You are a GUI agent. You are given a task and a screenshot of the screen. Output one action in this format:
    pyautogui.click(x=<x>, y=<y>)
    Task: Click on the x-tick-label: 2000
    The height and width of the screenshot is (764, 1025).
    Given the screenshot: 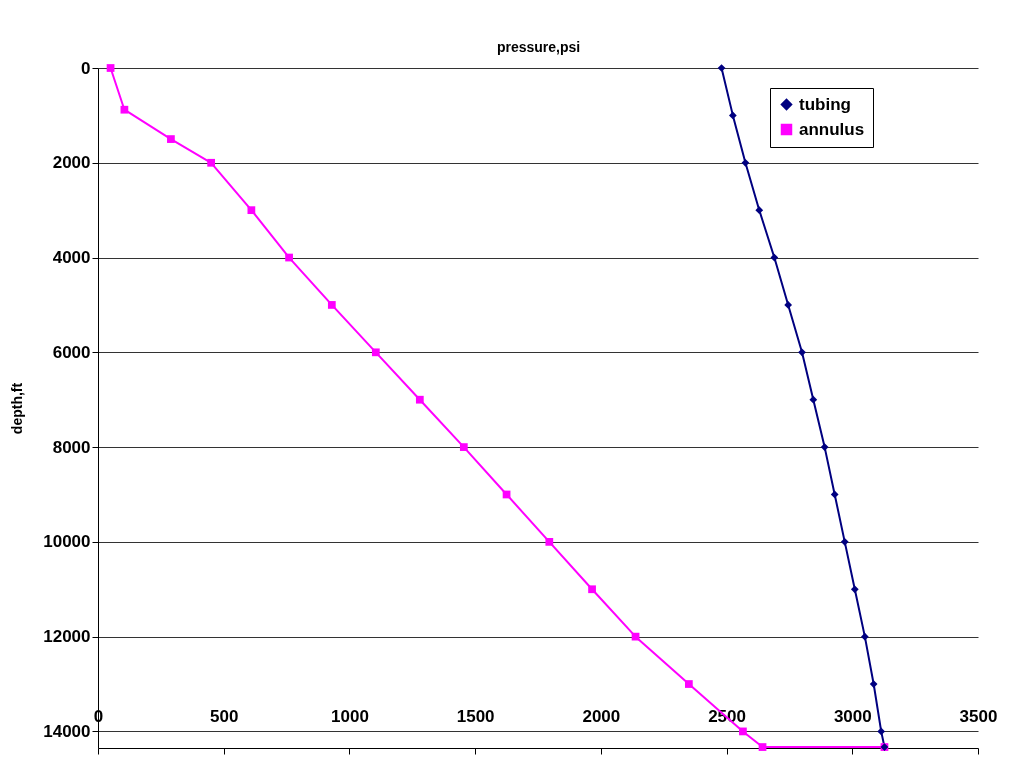 What is the action you would take?
    pyautogui.click(x=601, y=716)
    